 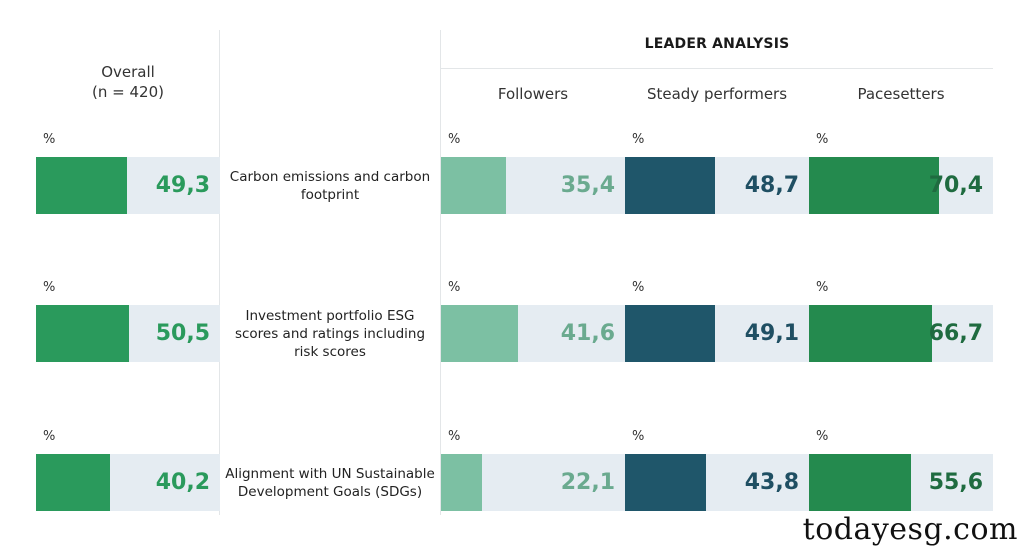 I want to click on steady-performers-header: Steady performers, so click(x=717, y=94).